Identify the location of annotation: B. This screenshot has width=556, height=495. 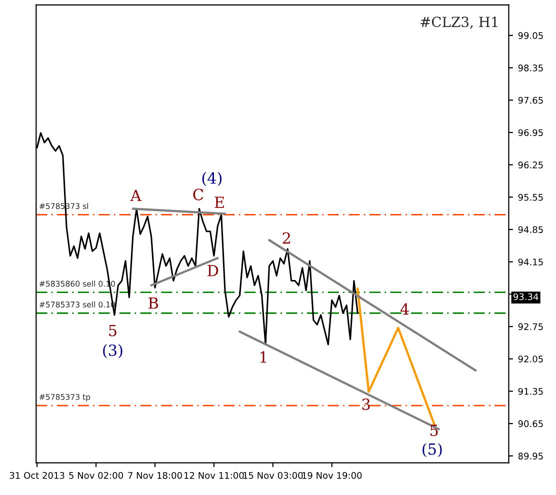
(153, 303).